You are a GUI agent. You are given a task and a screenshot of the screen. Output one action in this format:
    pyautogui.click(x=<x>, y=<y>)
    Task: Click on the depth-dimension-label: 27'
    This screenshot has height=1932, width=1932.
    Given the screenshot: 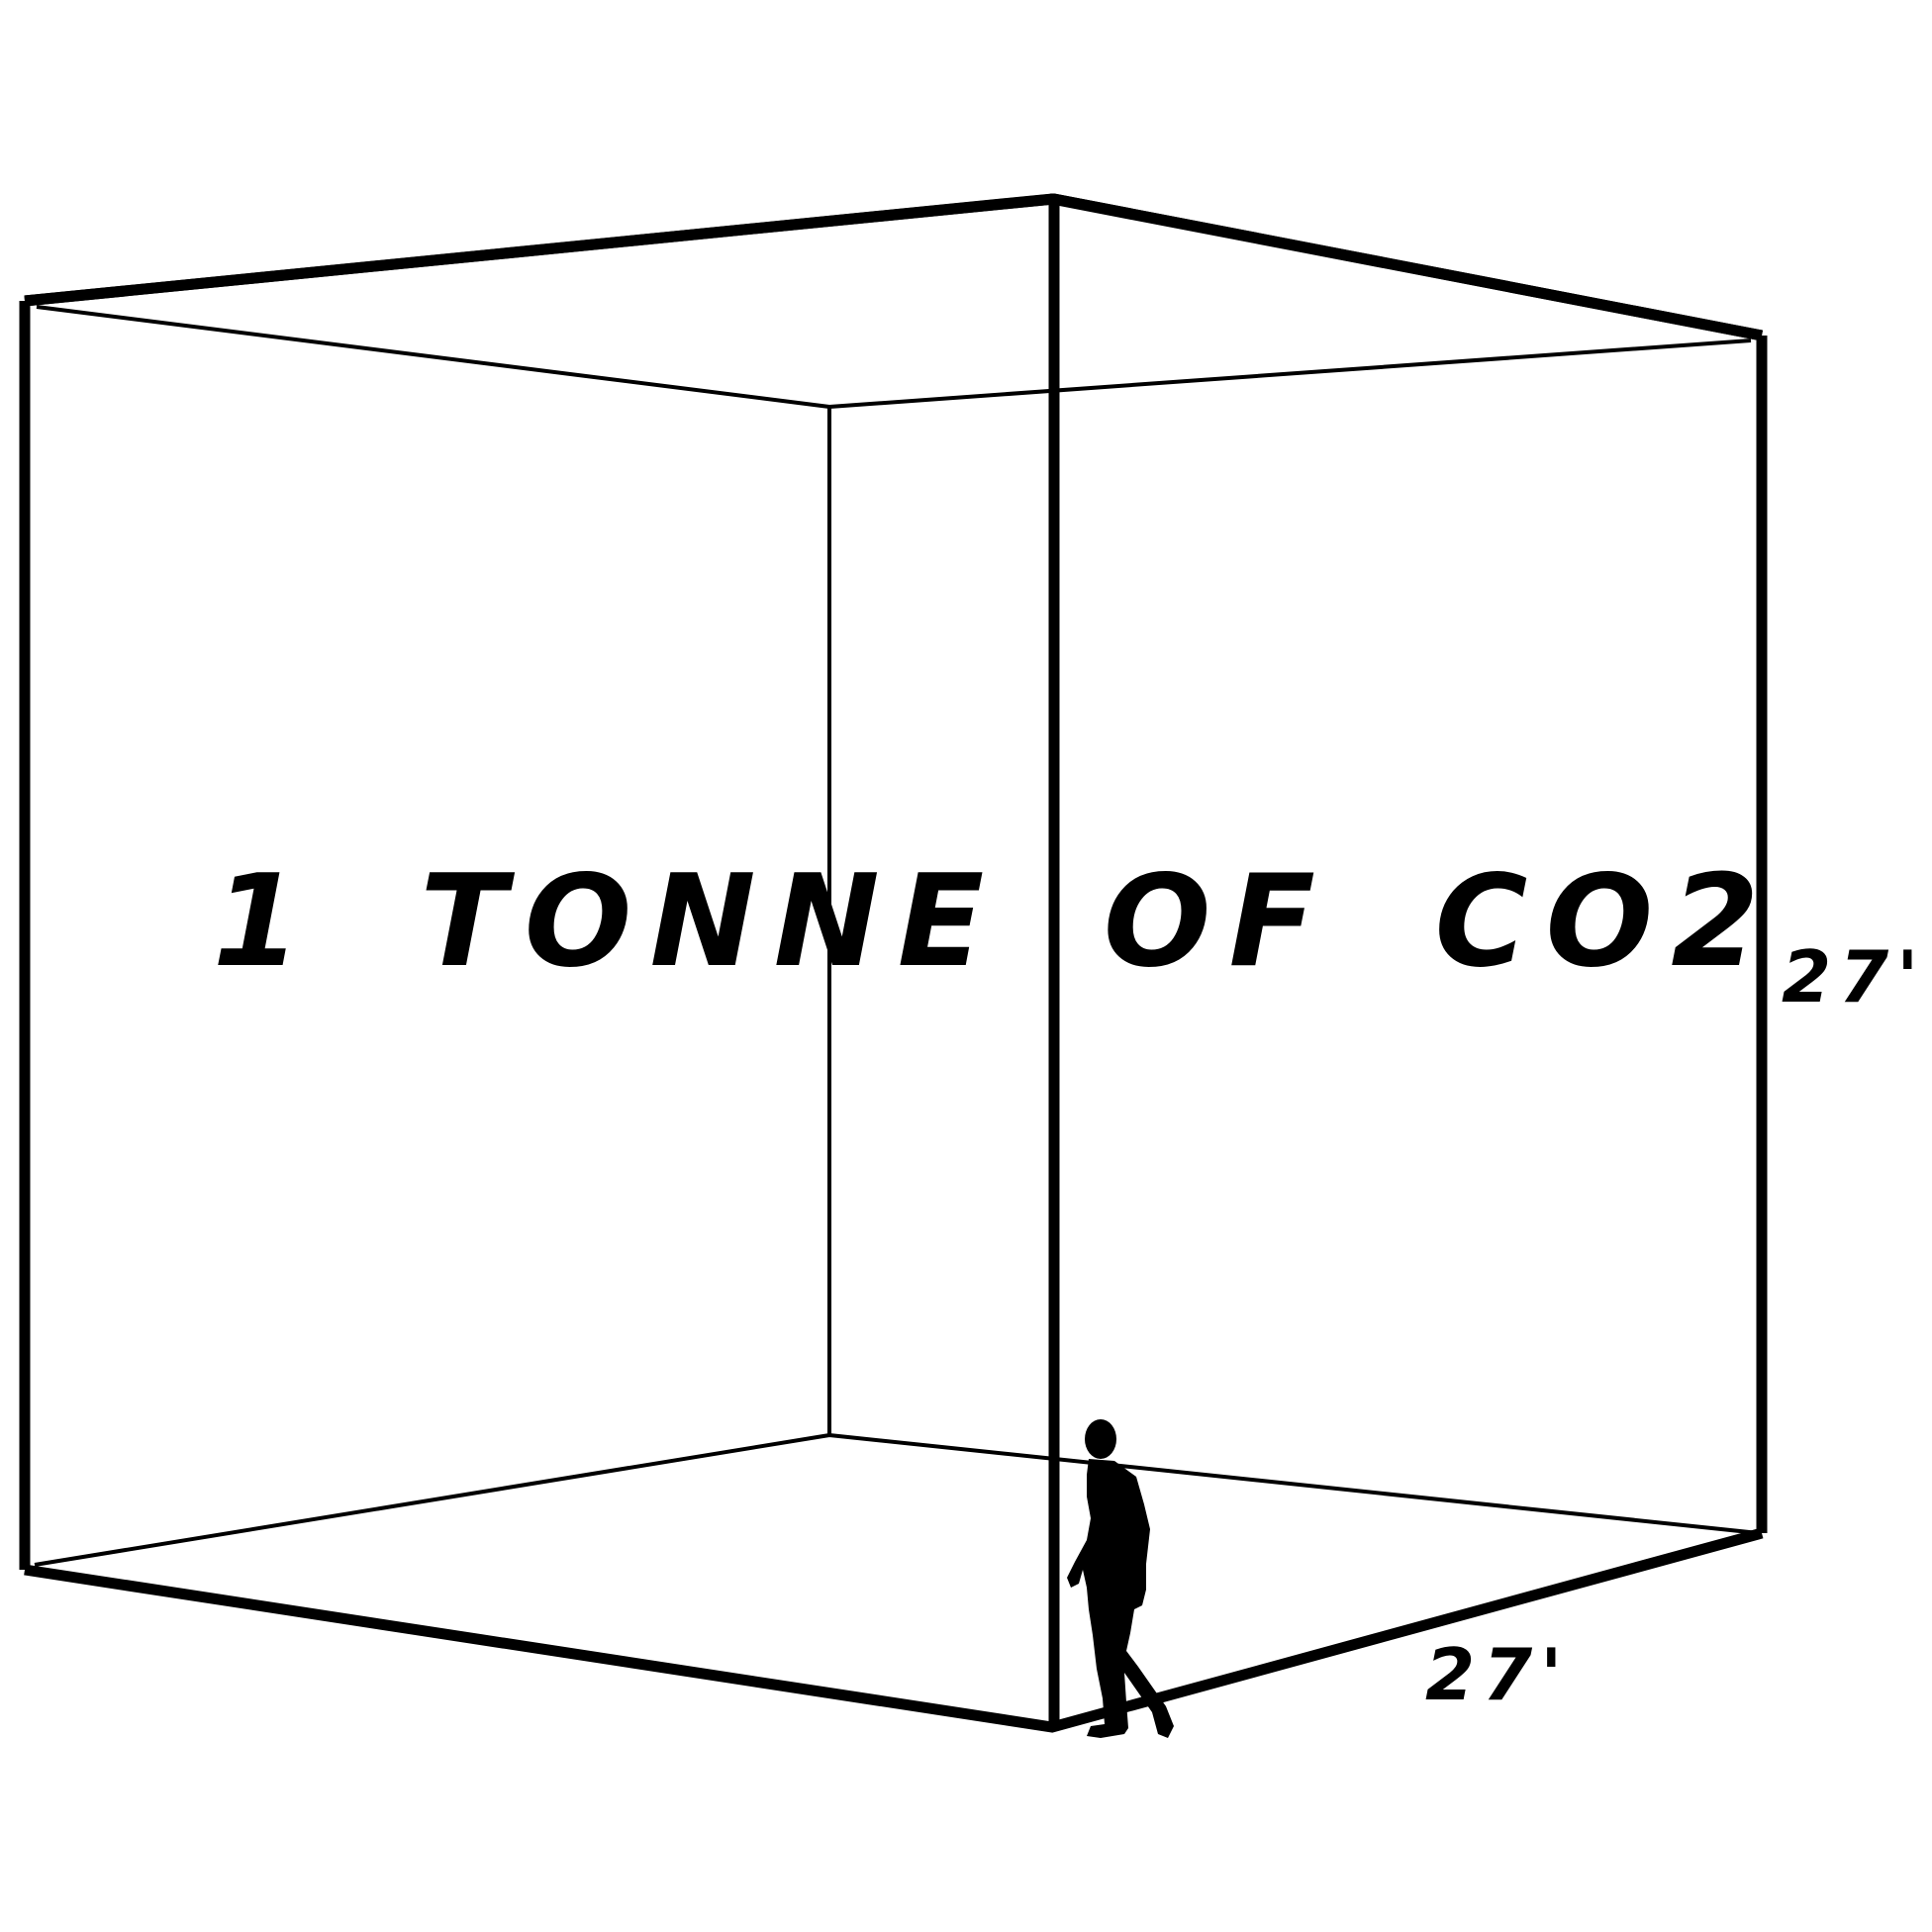 What is the action you would take?
    pyautogui.click(x=1497, y=1674)
    